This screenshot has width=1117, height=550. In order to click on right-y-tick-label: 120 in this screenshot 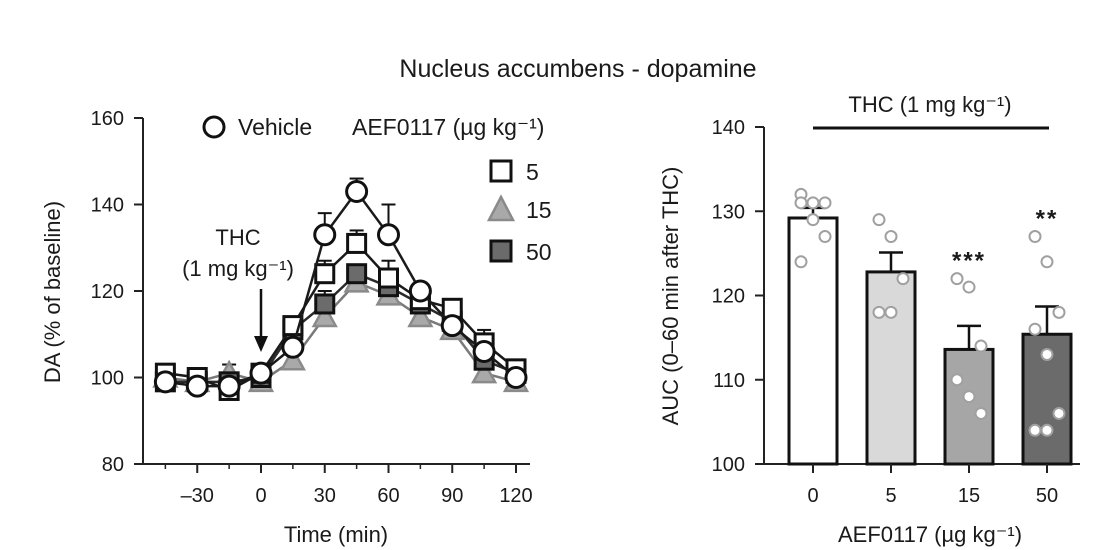, I will do `click(728, 297)`.